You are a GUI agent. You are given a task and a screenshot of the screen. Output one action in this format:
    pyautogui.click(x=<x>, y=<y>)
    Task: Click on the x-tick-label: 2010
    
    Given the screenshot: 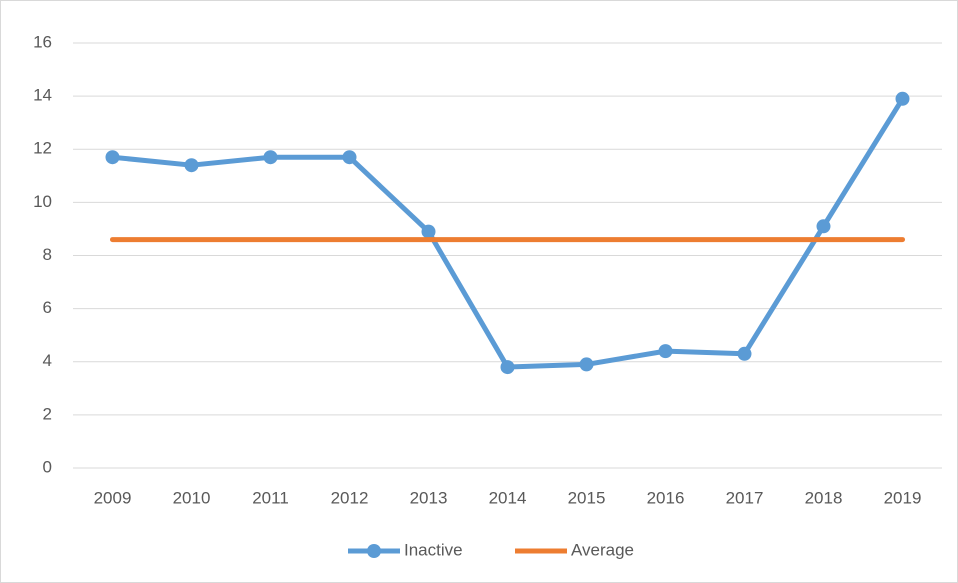 What is the action you would take?
    pyautogui.click(x=192, y=497)
    